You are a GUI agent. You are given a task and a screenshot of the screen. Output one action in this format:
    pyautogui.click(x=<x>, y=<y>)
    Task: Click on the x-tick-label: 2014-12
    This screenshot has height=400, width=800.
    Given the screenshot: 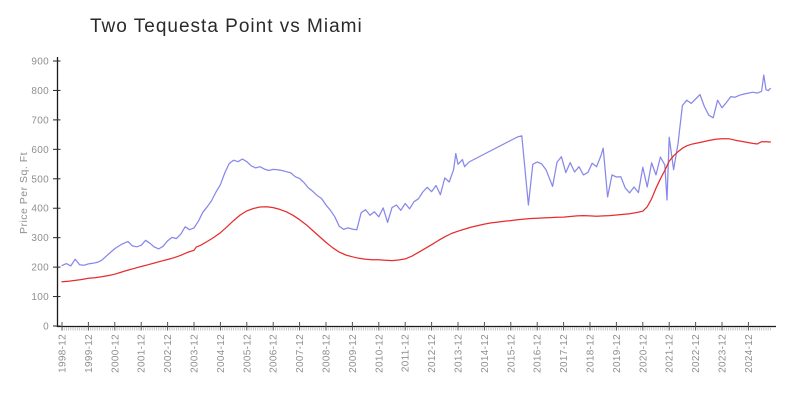 What is the action you would take?
    pyautogui.click(x=485, y=353)
    